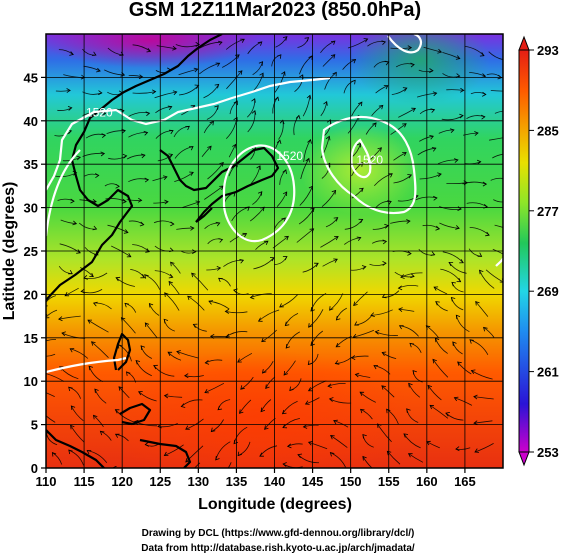 Image resolution: width=566 pixels, height=554 pixels. What do you see at coordinates (122, 481) in the screenshot?
I see `x-tick-label: 120` at bounding box center [122, 481].